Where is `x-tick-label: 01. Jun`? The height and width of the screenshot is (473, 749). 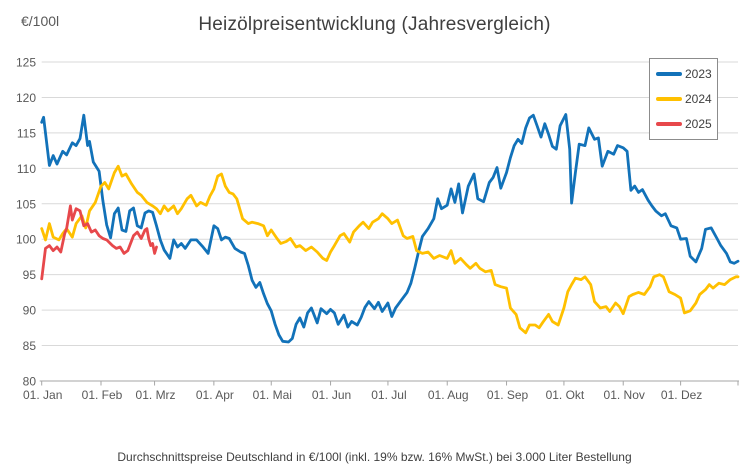 x-tick-label: 01. Jun is located at coordinates (331, 395).